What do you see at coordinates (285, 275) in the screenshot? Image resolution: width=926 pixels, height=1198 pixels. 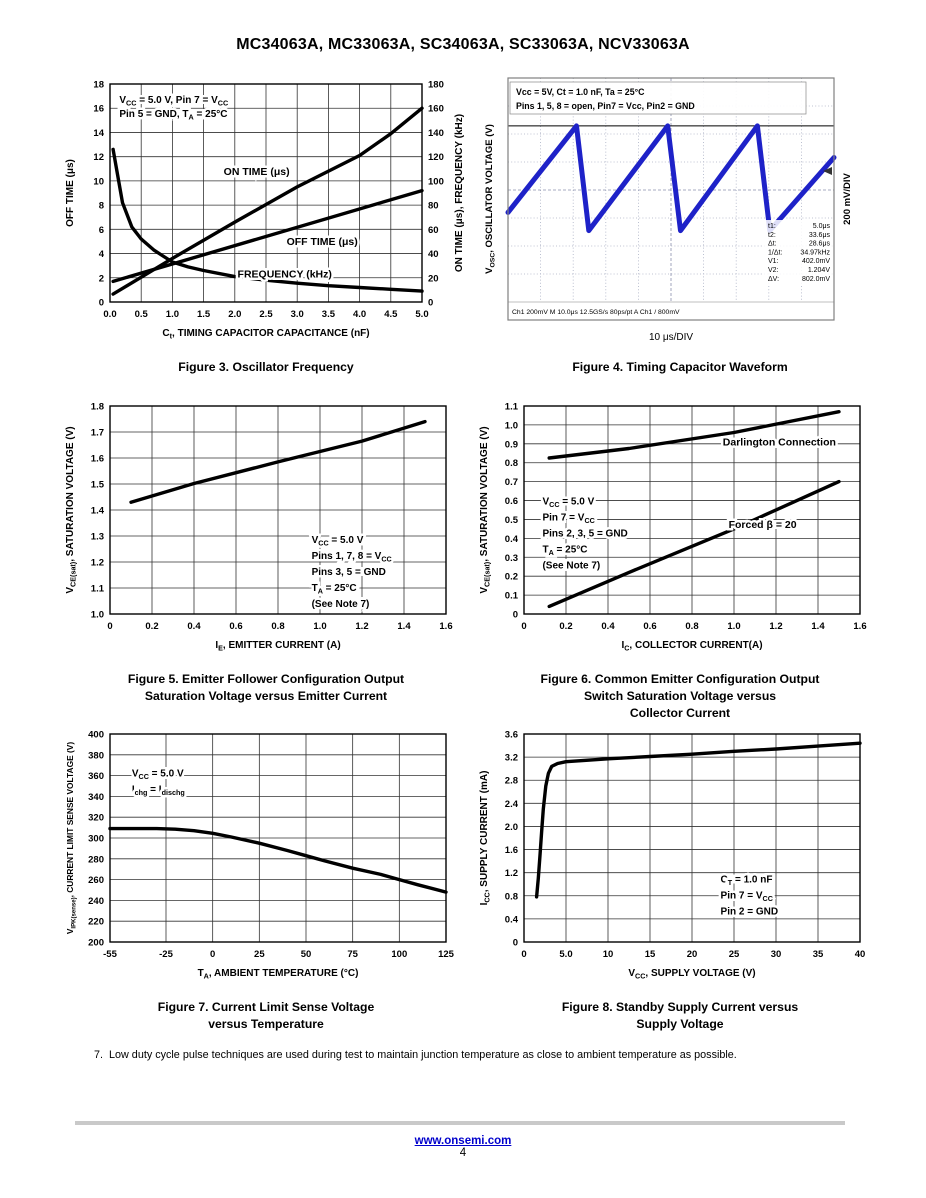 I see `svg-text: FREQUENCY (kHz)` at bounding box center [285, 275].